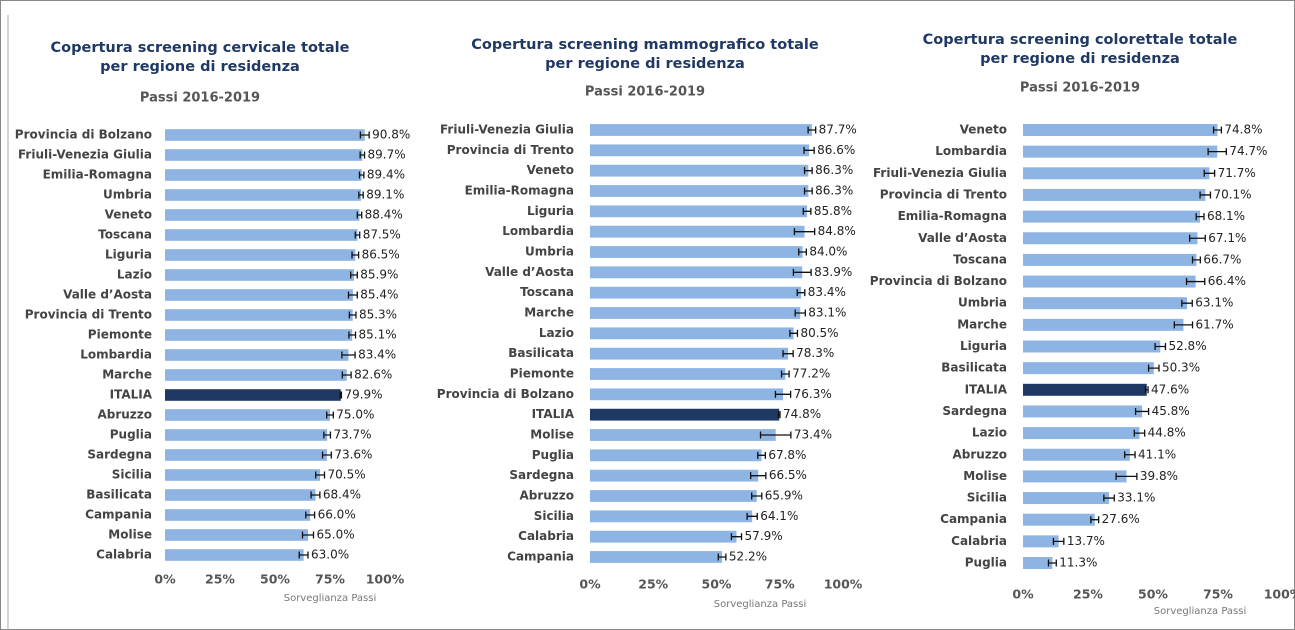 The height and width of the screenshot is (630, 1295). I want to click on value-label: 83.9%, so click(833, 272).